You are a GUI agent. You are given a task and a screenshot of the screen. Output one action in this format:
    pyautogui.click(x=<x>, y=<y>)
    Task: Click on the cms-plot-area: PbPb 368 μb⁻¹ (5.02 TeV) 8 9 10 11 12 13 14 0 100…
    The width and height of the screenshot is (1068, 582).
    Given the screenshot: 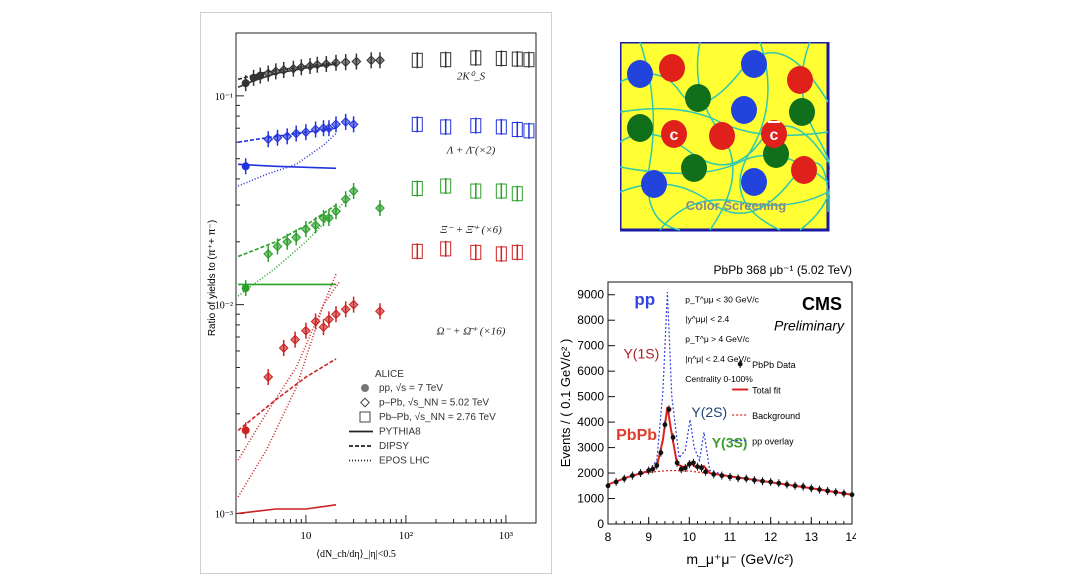 What is the action you would take?
    pyautogui.click(x=707, y=415)
    